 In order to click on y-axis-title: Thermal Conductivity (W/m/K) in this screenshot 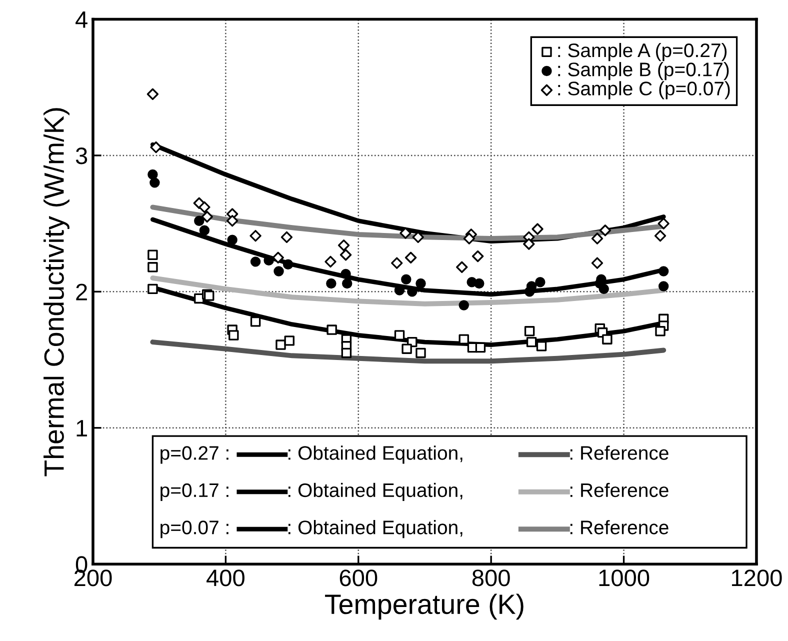, I will do `click(57, 292)`.